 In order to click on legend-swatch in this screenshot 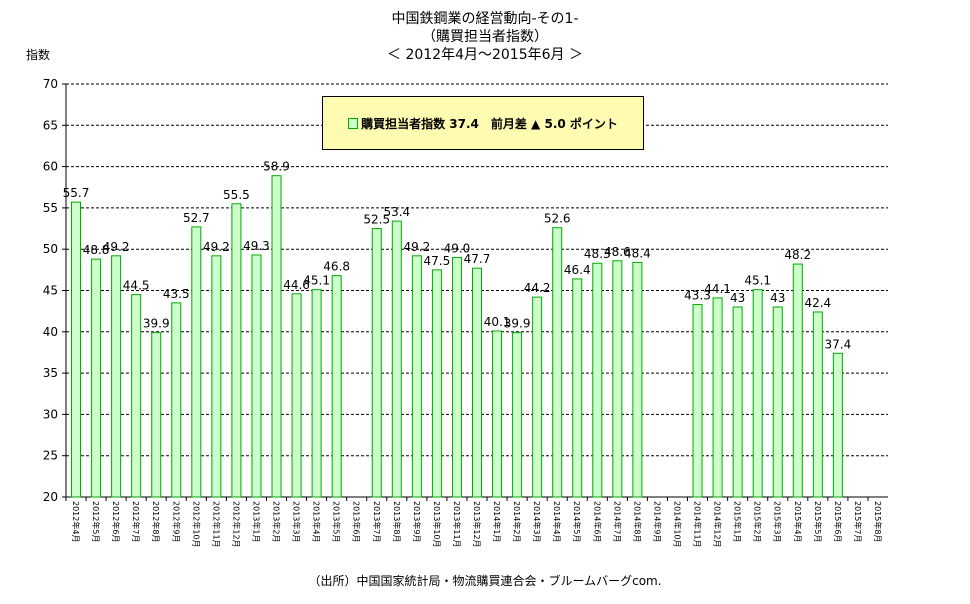, I will do `click(353, 123)`.